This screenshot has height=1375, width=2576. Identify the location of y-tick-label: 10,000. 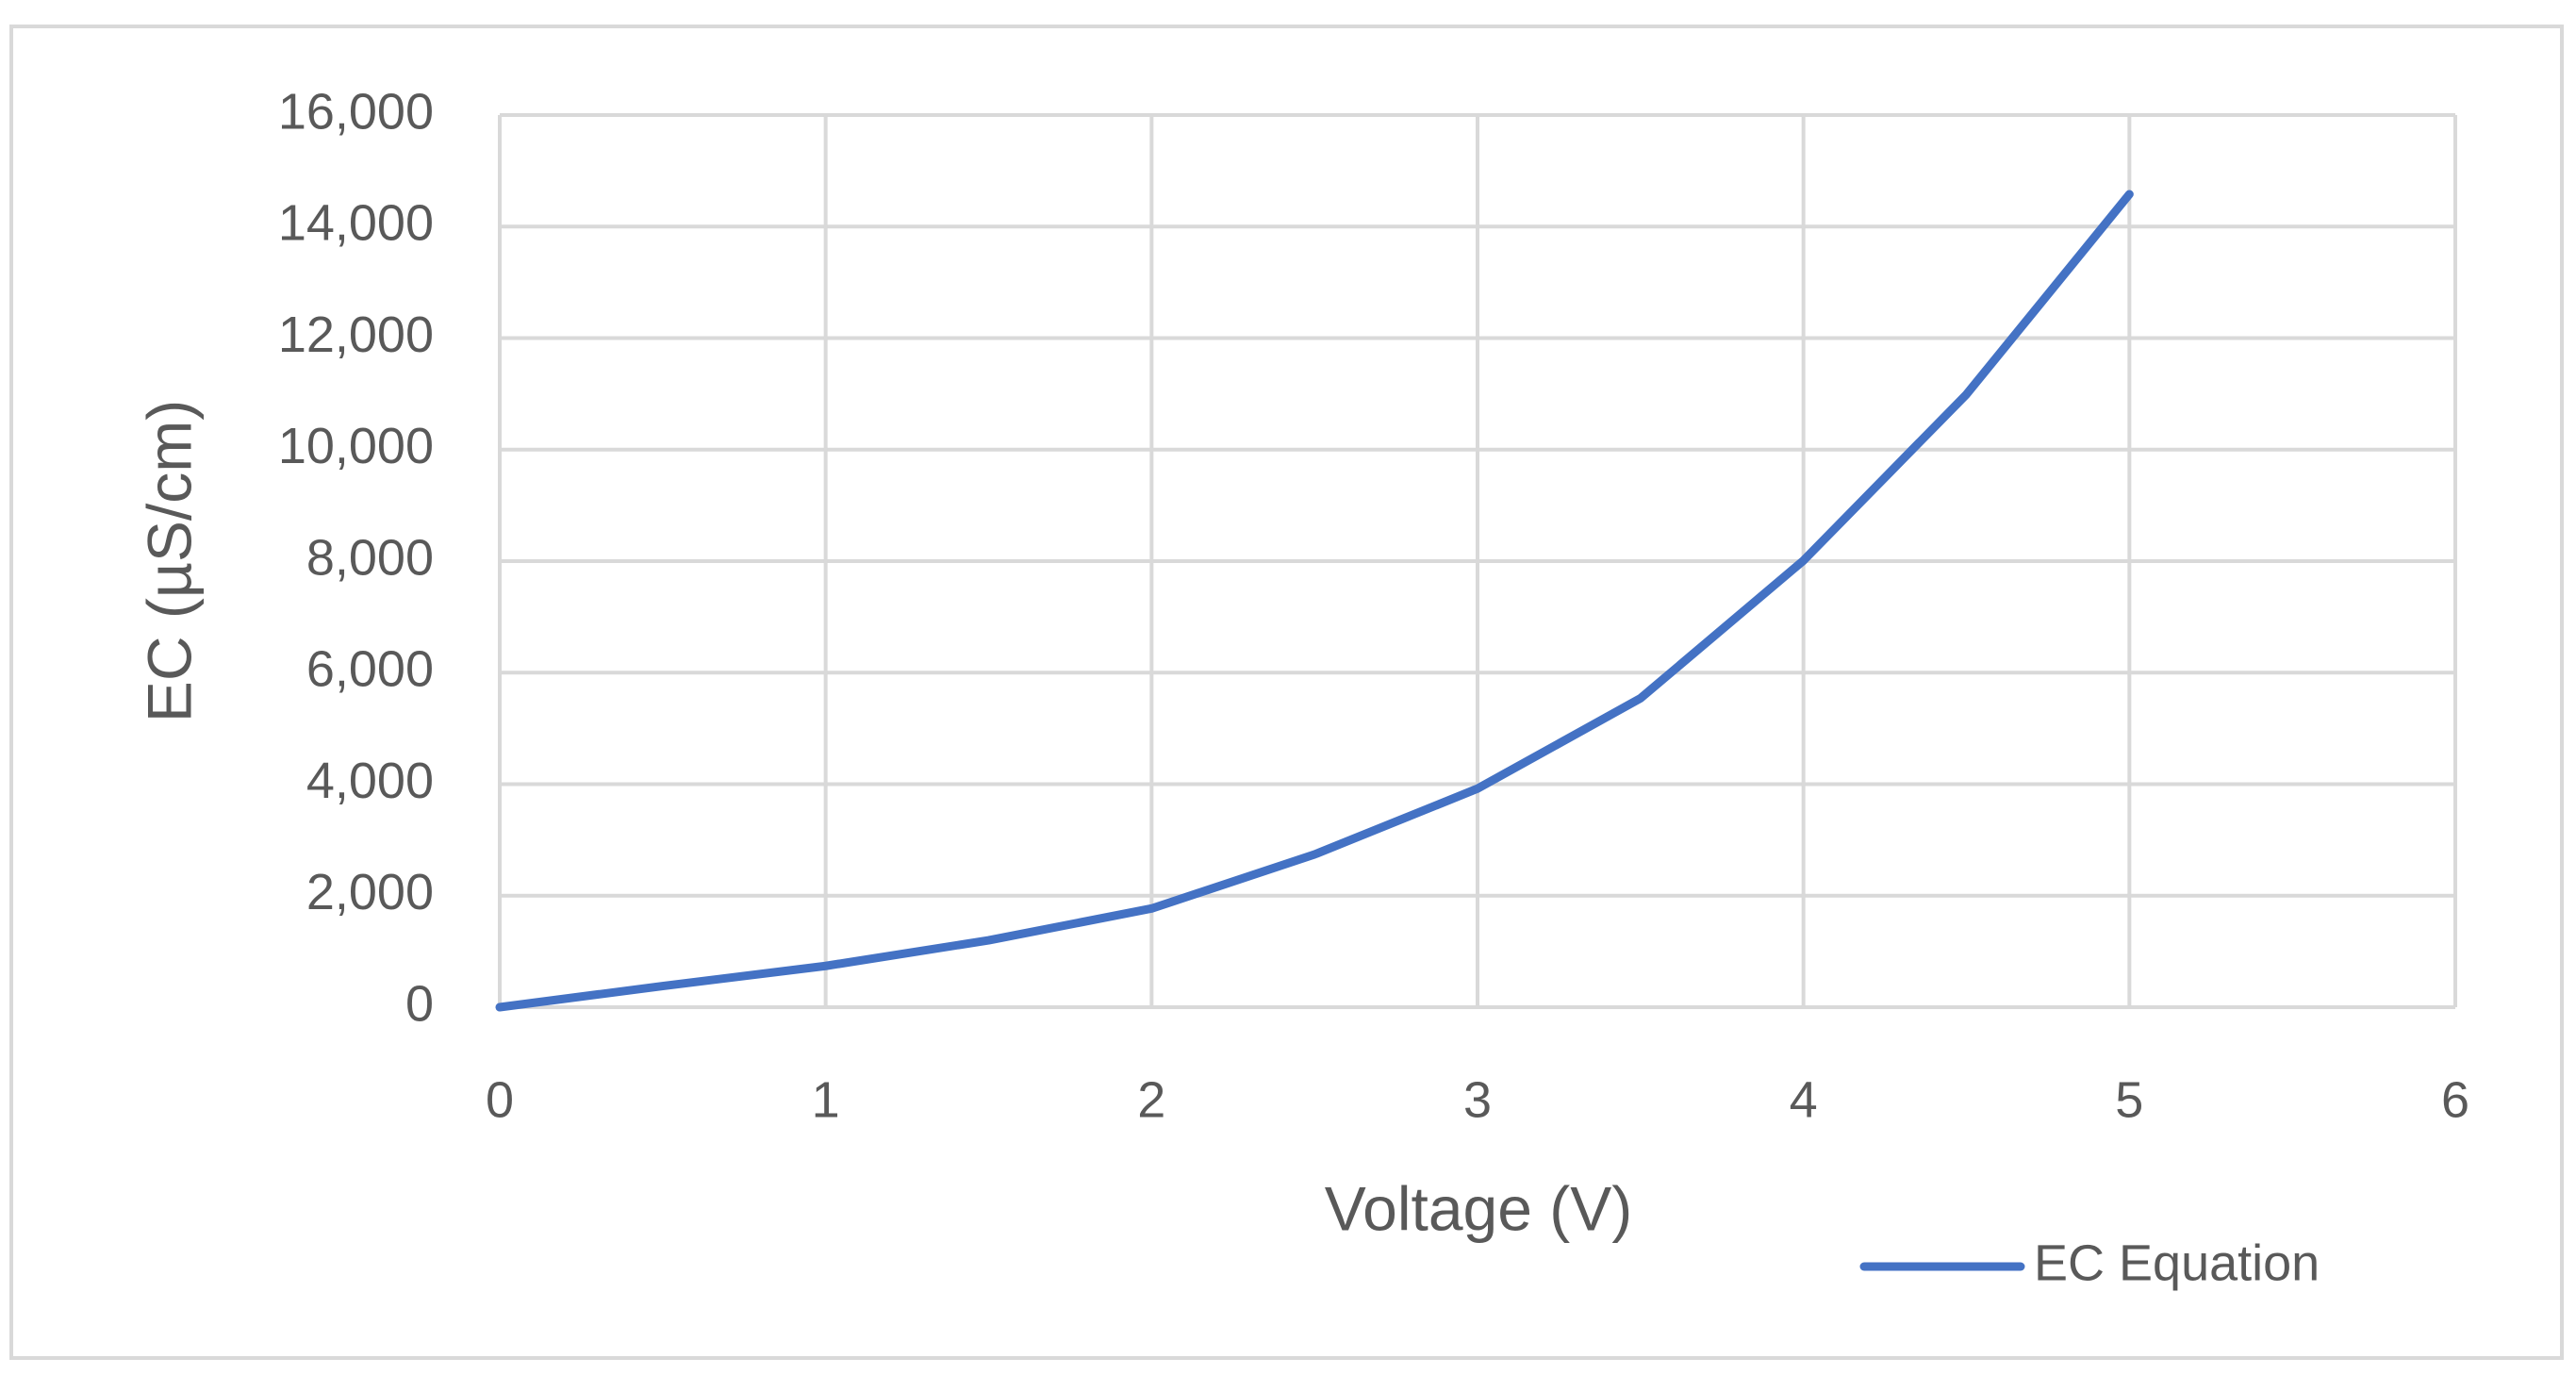
(356, 446).